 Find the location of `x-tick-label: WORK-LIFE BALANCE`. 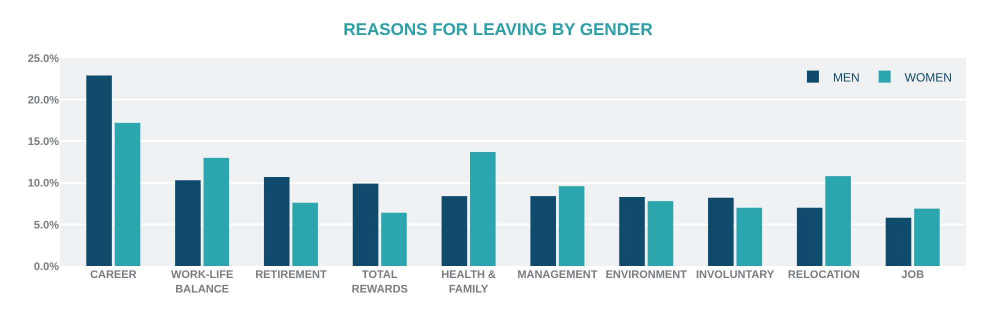

x-tick-label: WORK-LIFE BALANCE is located at coordinates (202, 282).